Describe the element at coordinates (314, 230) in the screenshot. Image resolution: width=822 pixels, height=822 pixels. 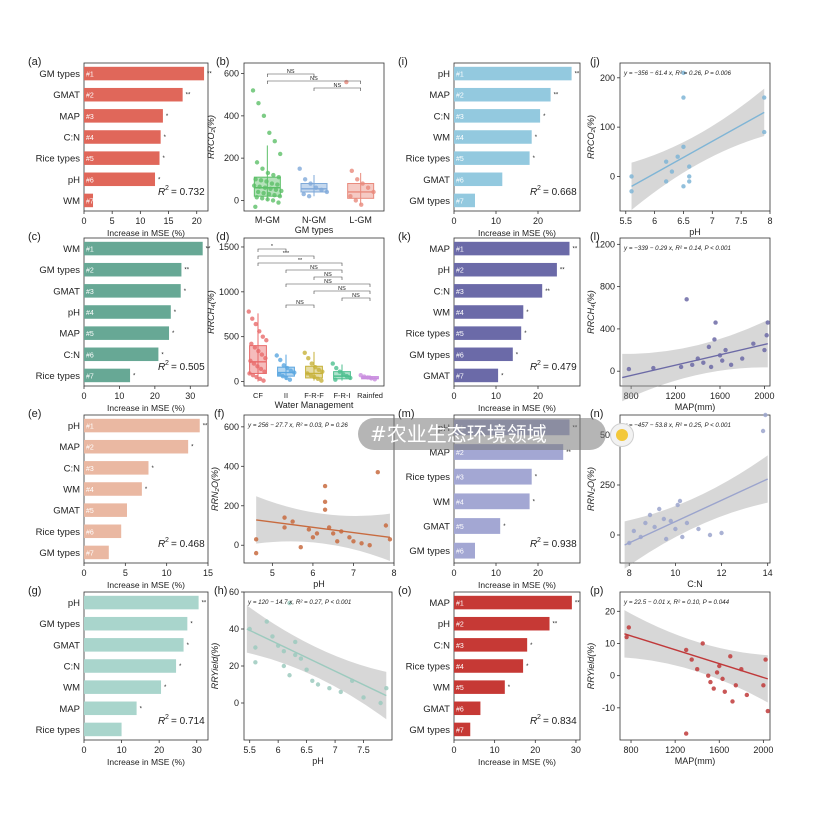
I see `x-axis-label: GM types` at that location.